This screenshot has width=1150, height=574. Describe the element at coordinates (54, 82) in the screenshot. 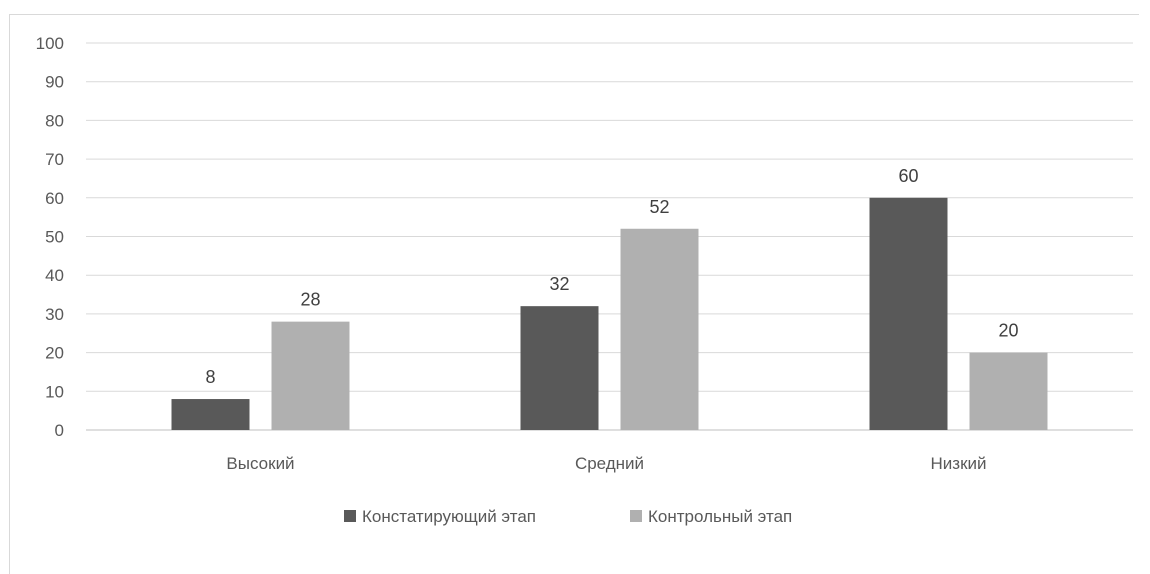

I see `y-tick-label: 90` at that location.